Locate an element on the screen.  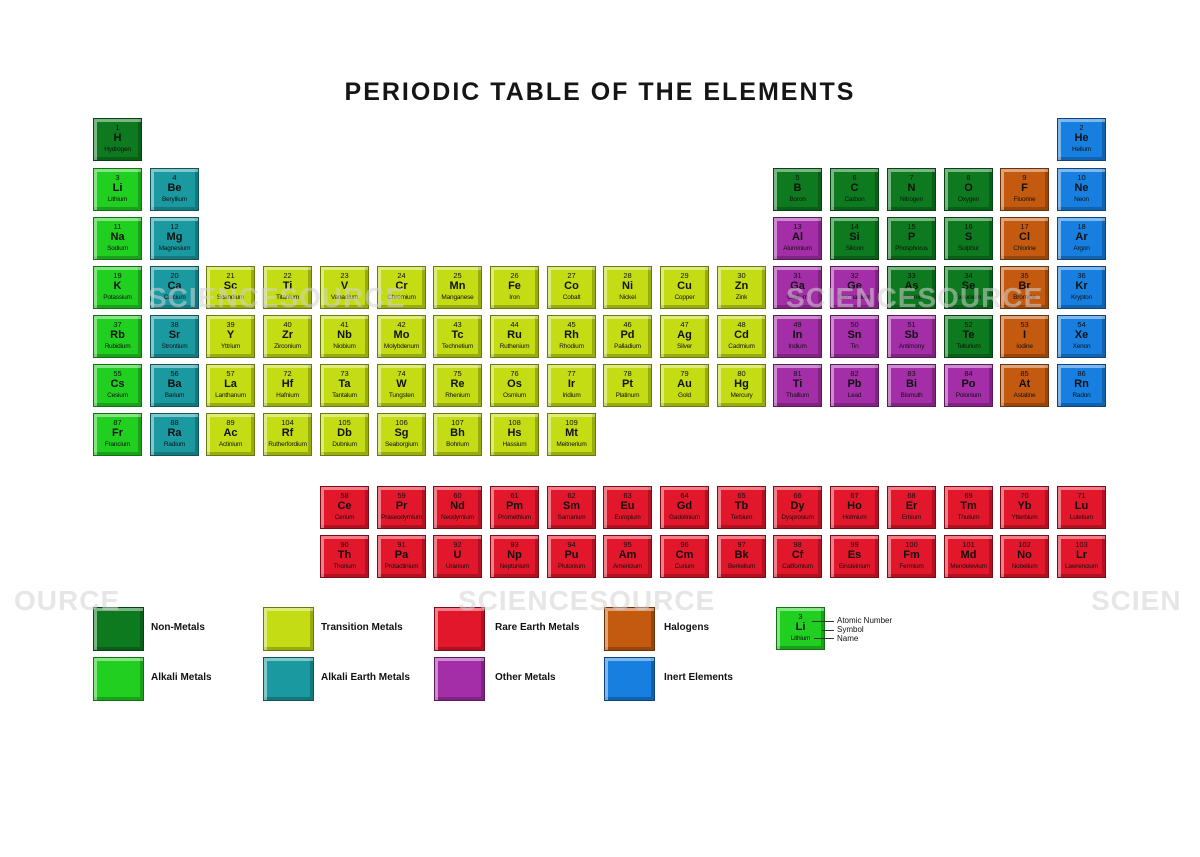
element-cell: 43 Tc Technetium is located at coordinates (457, 336).